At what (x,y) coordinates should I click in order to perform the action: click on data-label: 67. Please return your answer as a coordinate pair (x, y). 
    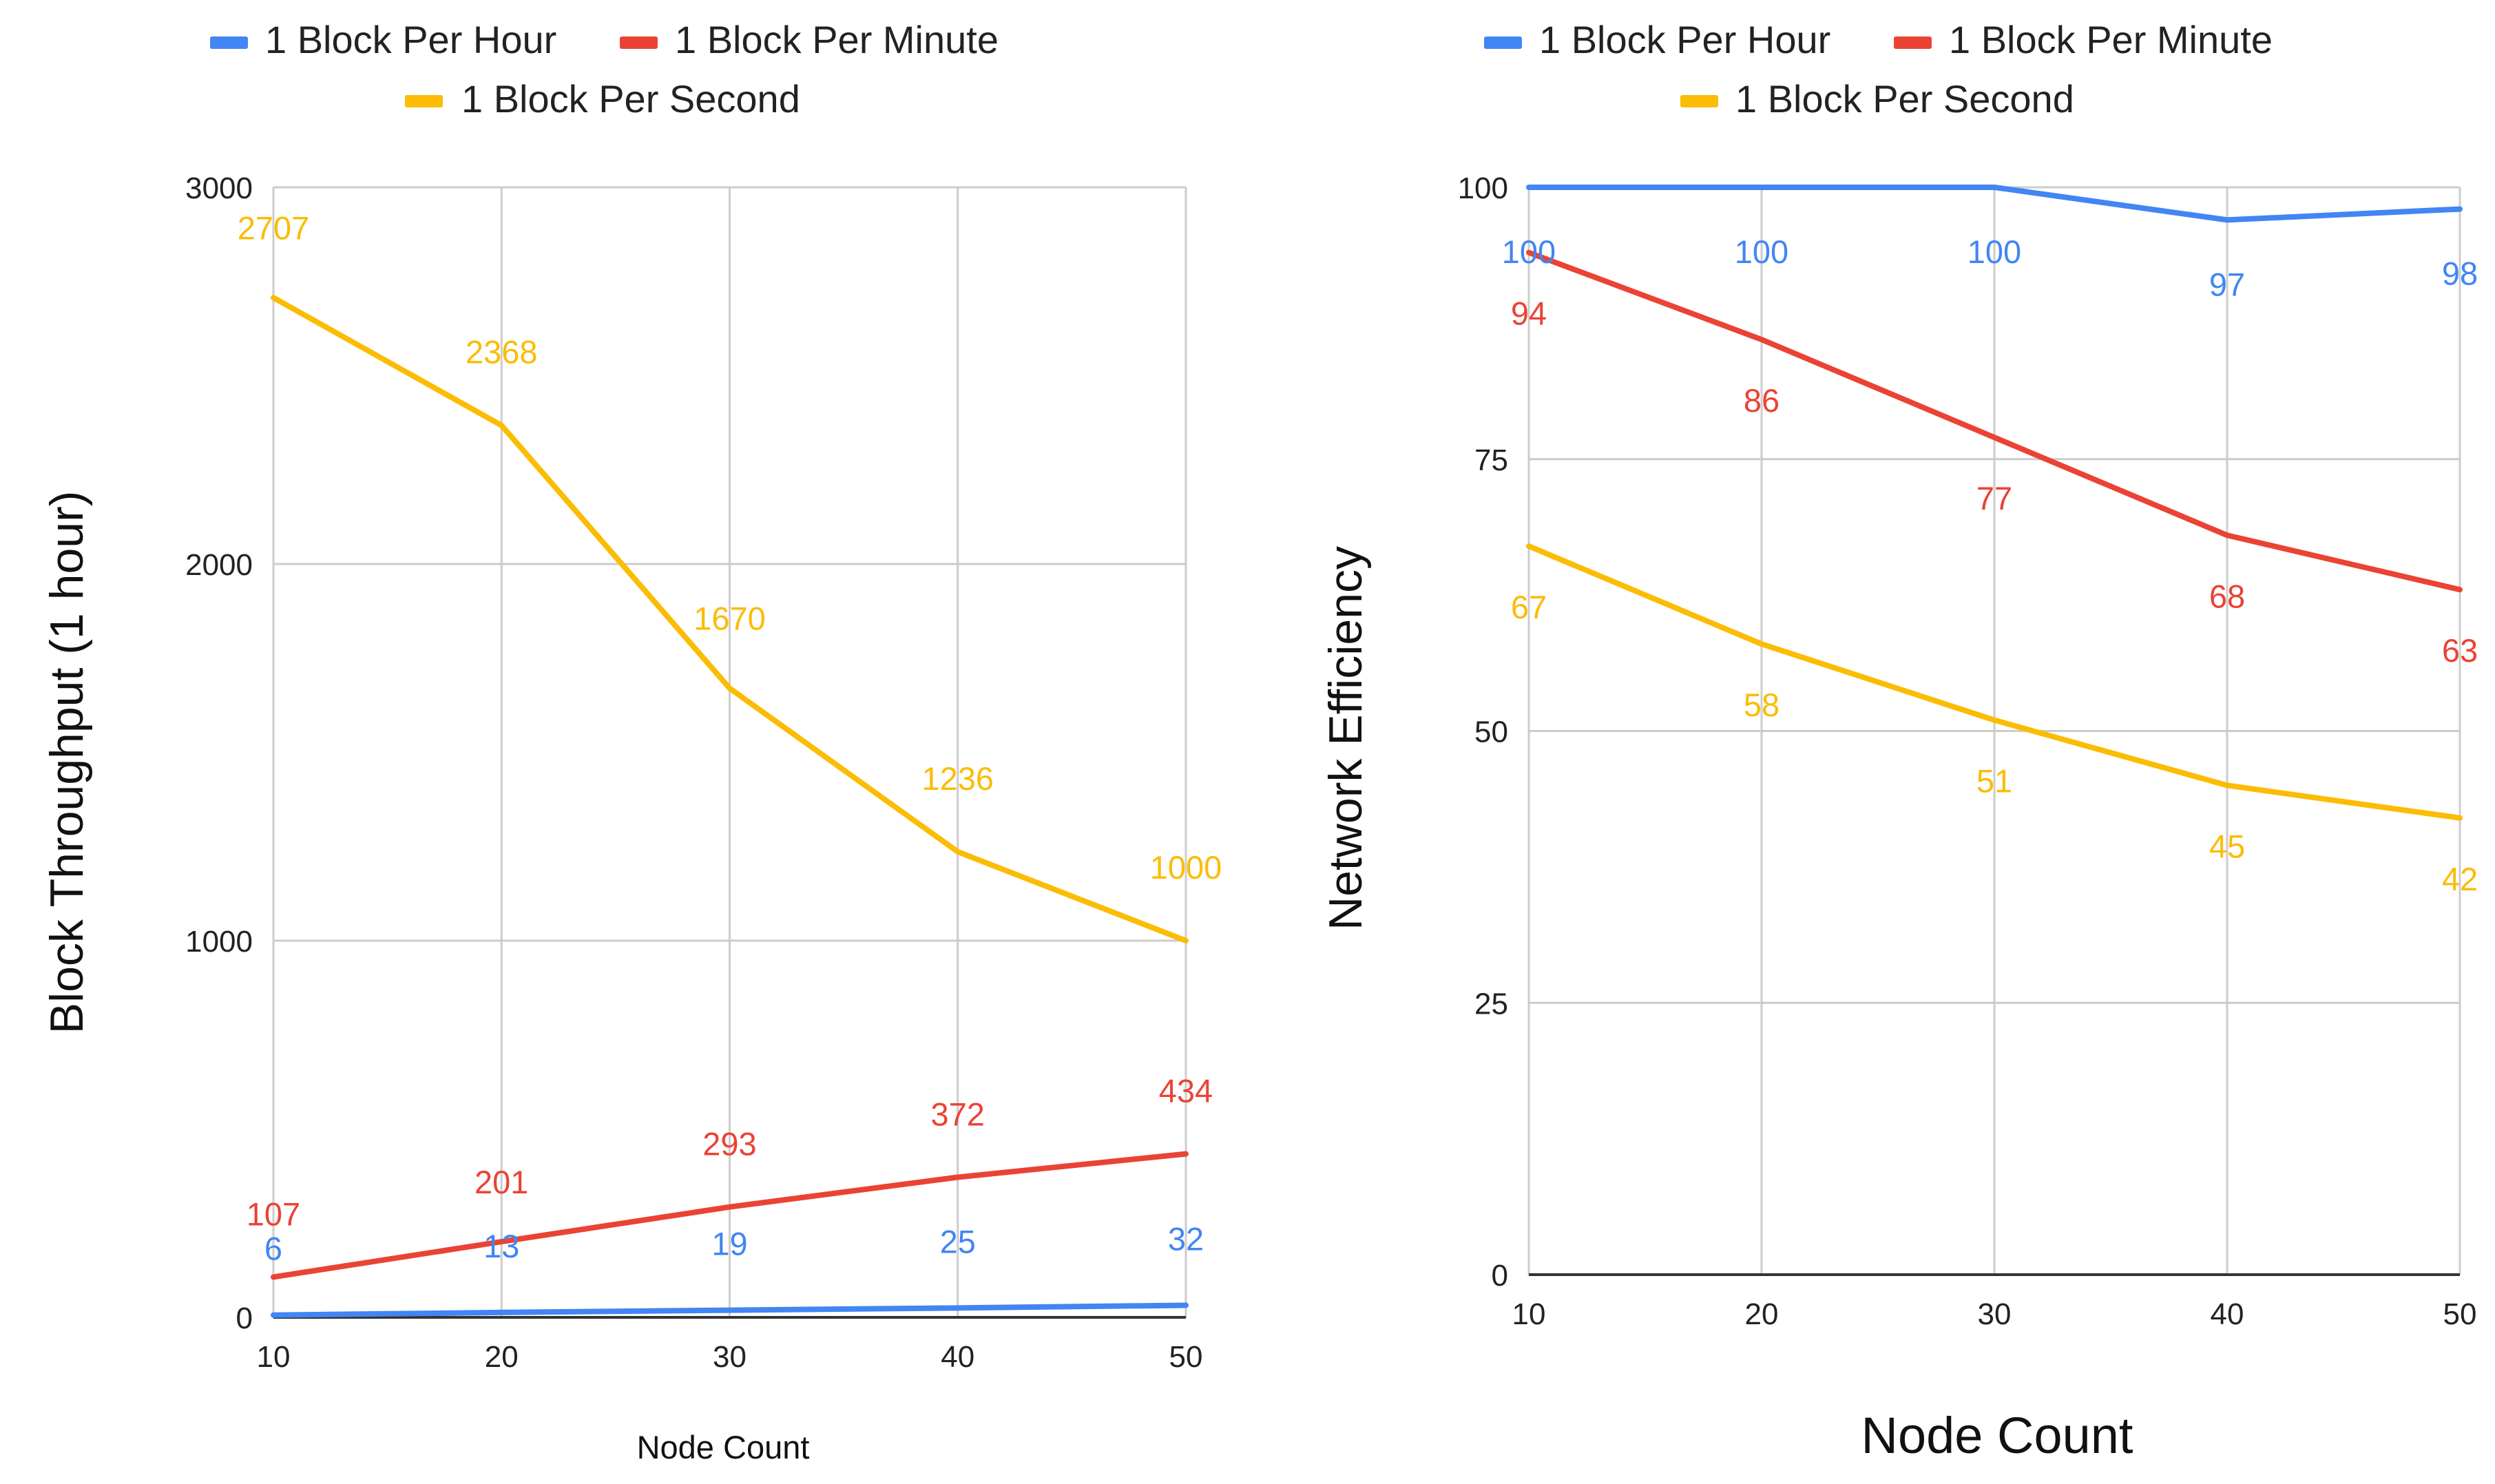
    Looking at the image, I should click on (1529, 607).